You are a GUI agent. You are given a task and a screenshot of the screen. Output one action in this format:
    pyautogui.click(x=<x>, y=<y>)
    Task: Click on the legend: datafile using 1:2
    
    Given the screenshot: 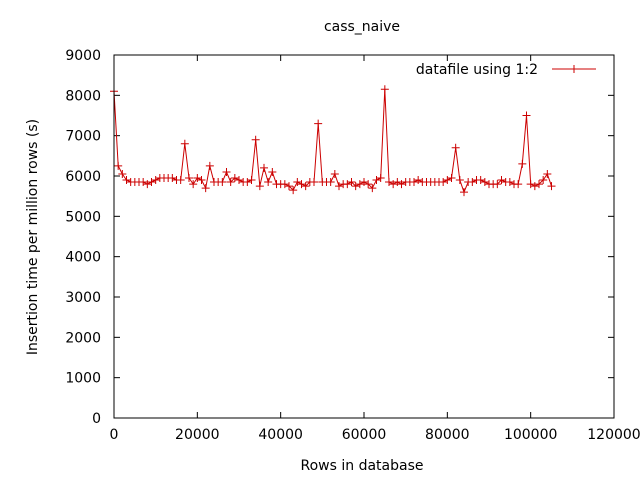 What is the action you would take?
    pyautogui.click(x=506, y=70)
    